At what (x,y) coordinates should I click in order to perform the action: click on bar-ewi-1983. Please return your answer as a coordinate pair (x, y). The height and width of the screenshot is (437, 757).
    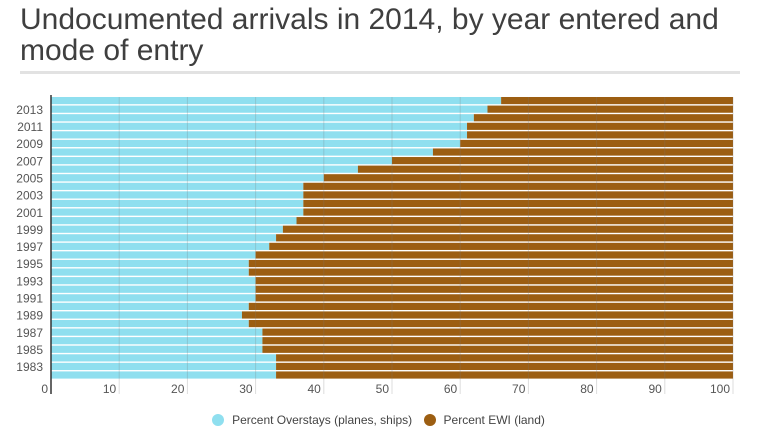
    Looking at the image, I should click on (504, 366).